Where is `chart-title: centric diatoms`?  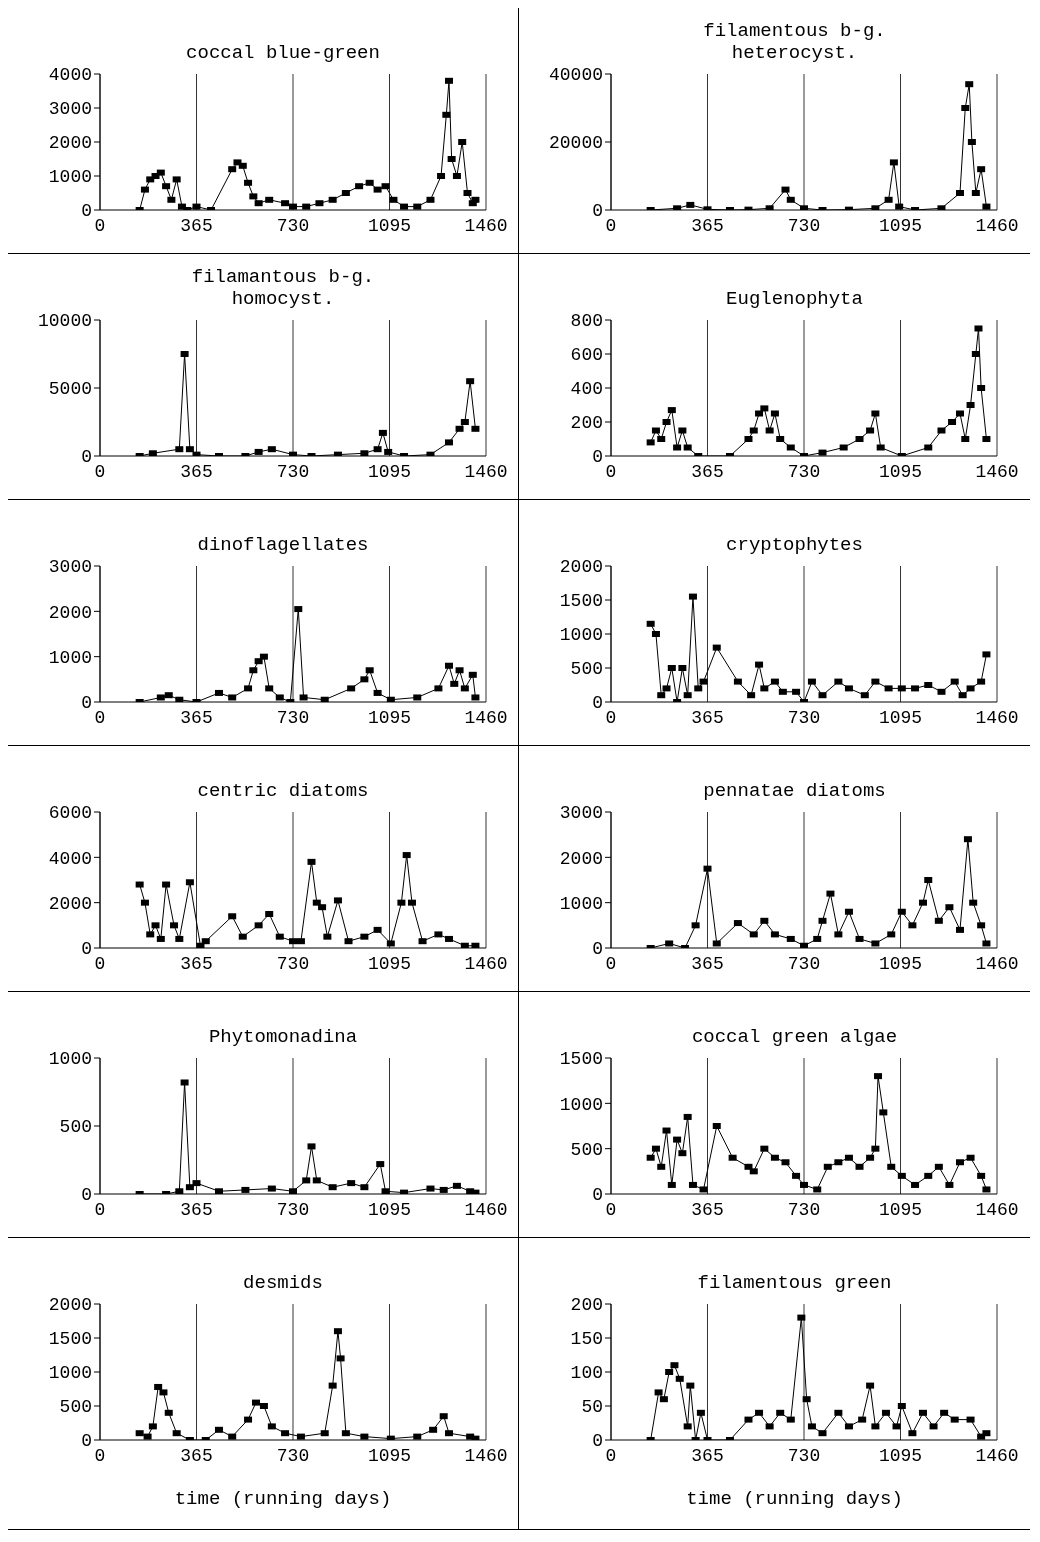 chart-title: centric diatoms is located at coordinates (283, 791).